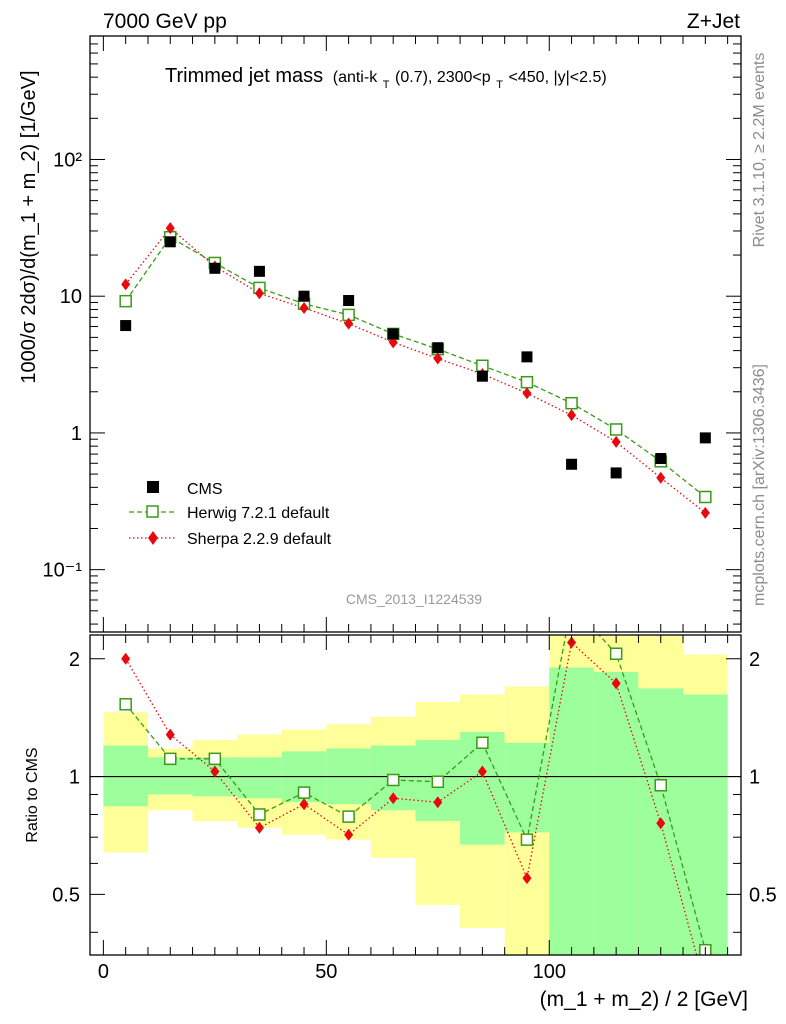  Describe the element at coordinates (205, 489) in the screenshot. I see `legend-label-cms: CMS` at that location.